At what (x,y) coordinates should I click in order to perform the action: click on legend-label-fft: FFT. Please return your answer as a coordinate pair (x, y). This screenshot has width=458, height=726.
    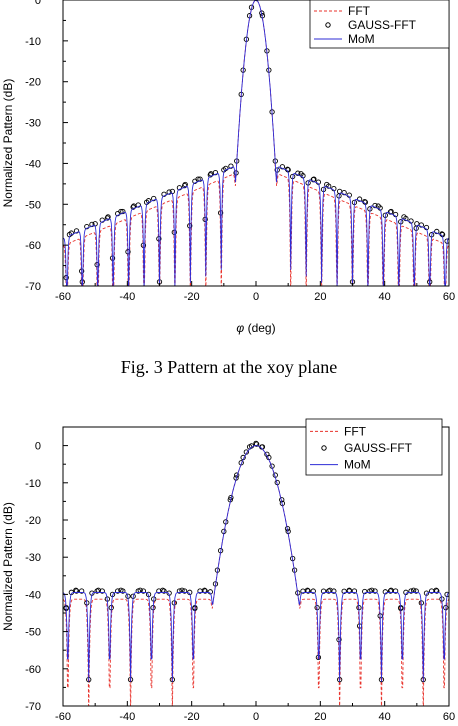
    Looking at the image, I should click on (355, 431).